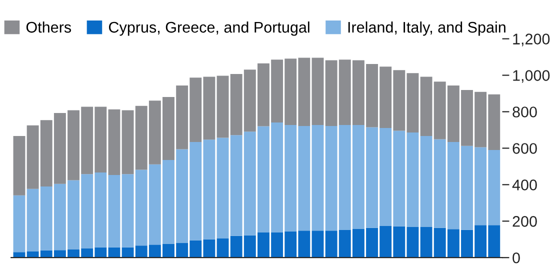 Image resolution: width=555 pixels, height=277 pixels. Describe the element at coordinates (209, 28) in the screenshot. I see `legend-label: Cyprus, Greece, and Portugal` at that location.